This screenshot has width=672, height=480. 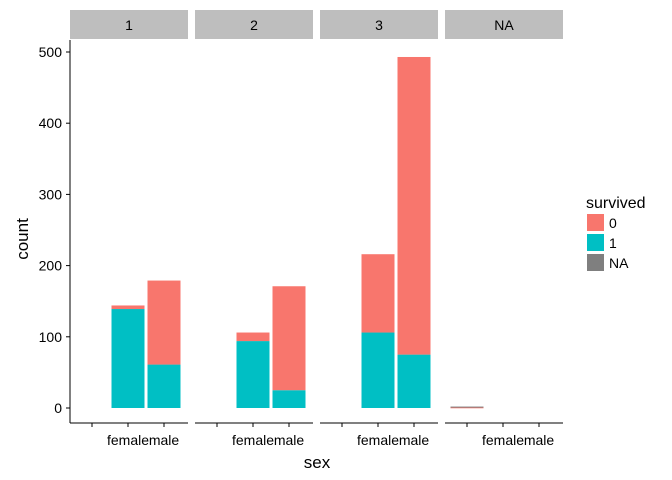 I want to click on legend-label: NA, so click(x=619, y=263).